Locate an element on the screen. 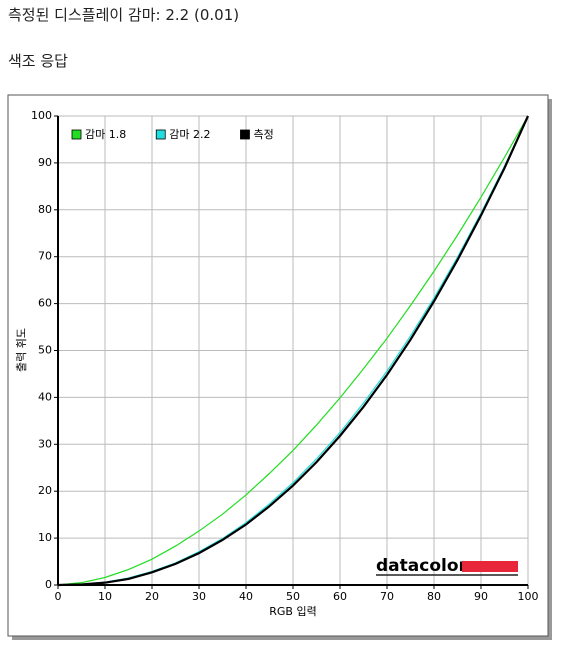 The height and width of the screenshot is (646, 568). y-tick-label: 80 is located at coordinates (45, 209).